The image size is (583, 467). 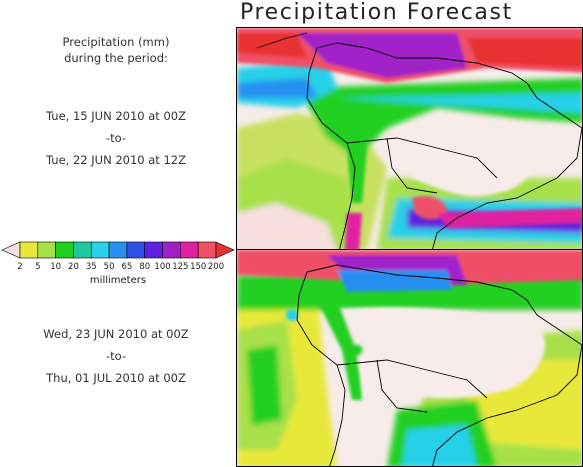 What do you see at coordinates (118, 280) in the screenshot?
I see `colorbar-unit-label: millimeters` at bounding box center [118, 280].